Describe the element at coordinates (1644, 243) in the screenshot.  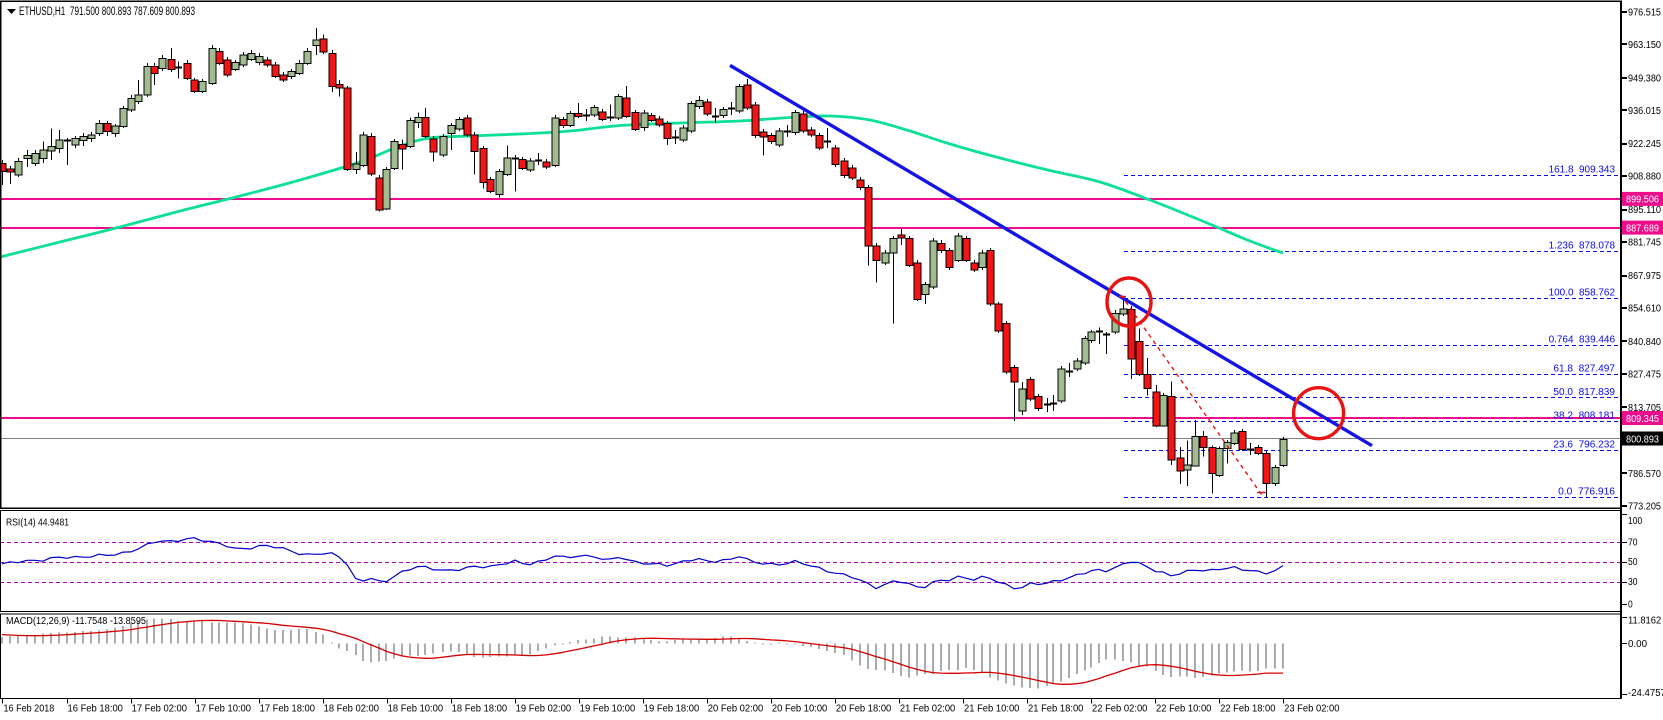
I see `svg-text: 881.745` at that location.